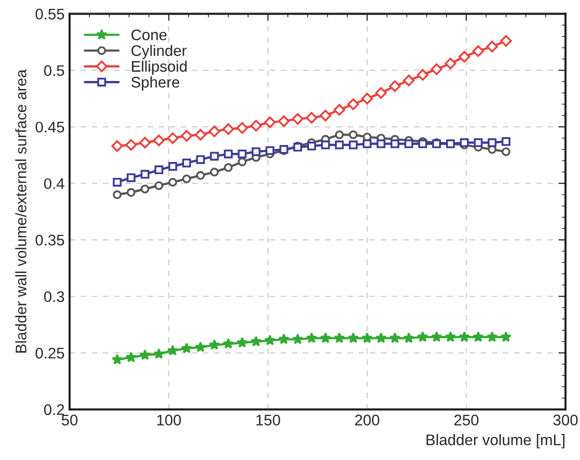 This screenshot has width=580, height=460. Describe the element at coordinates (155, 83) in the screenshot. I see `legend-label: Sphere` at that location.